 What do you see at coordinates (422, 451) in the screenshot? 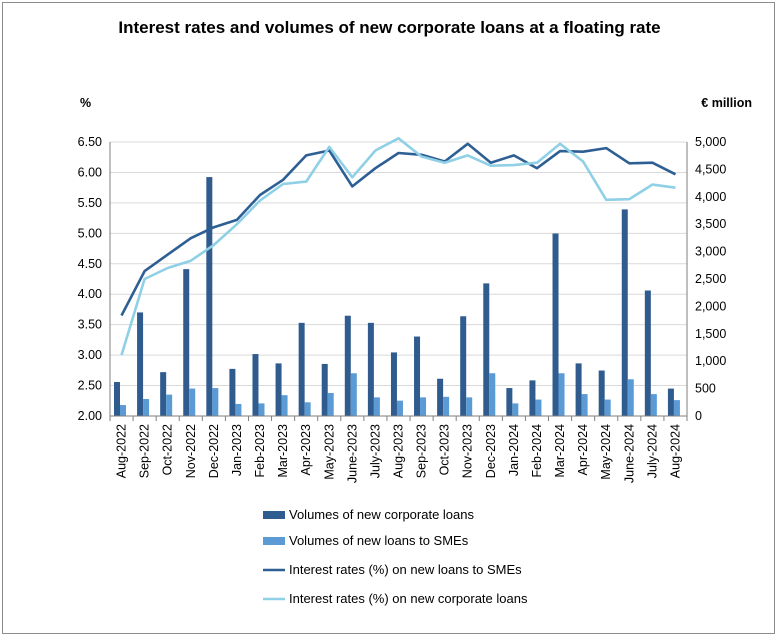
I see `x-tick-label: Sep-2023` at bounding box center [422, 451].